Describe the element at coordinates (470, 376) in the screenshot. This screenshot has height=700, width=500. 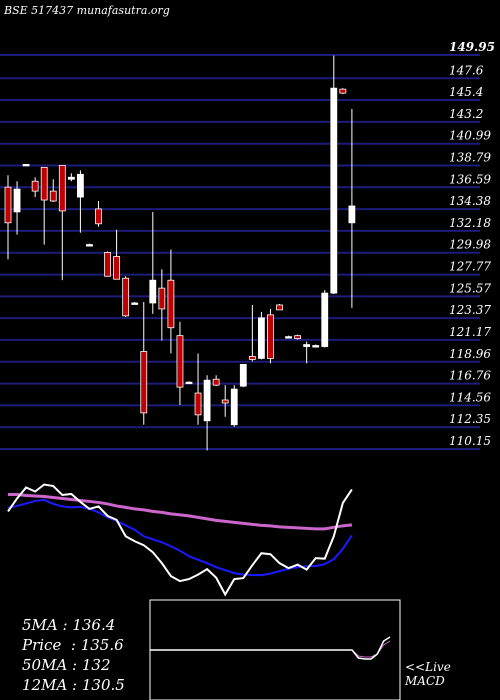
I see `price-level-label: 116.76` at that location.